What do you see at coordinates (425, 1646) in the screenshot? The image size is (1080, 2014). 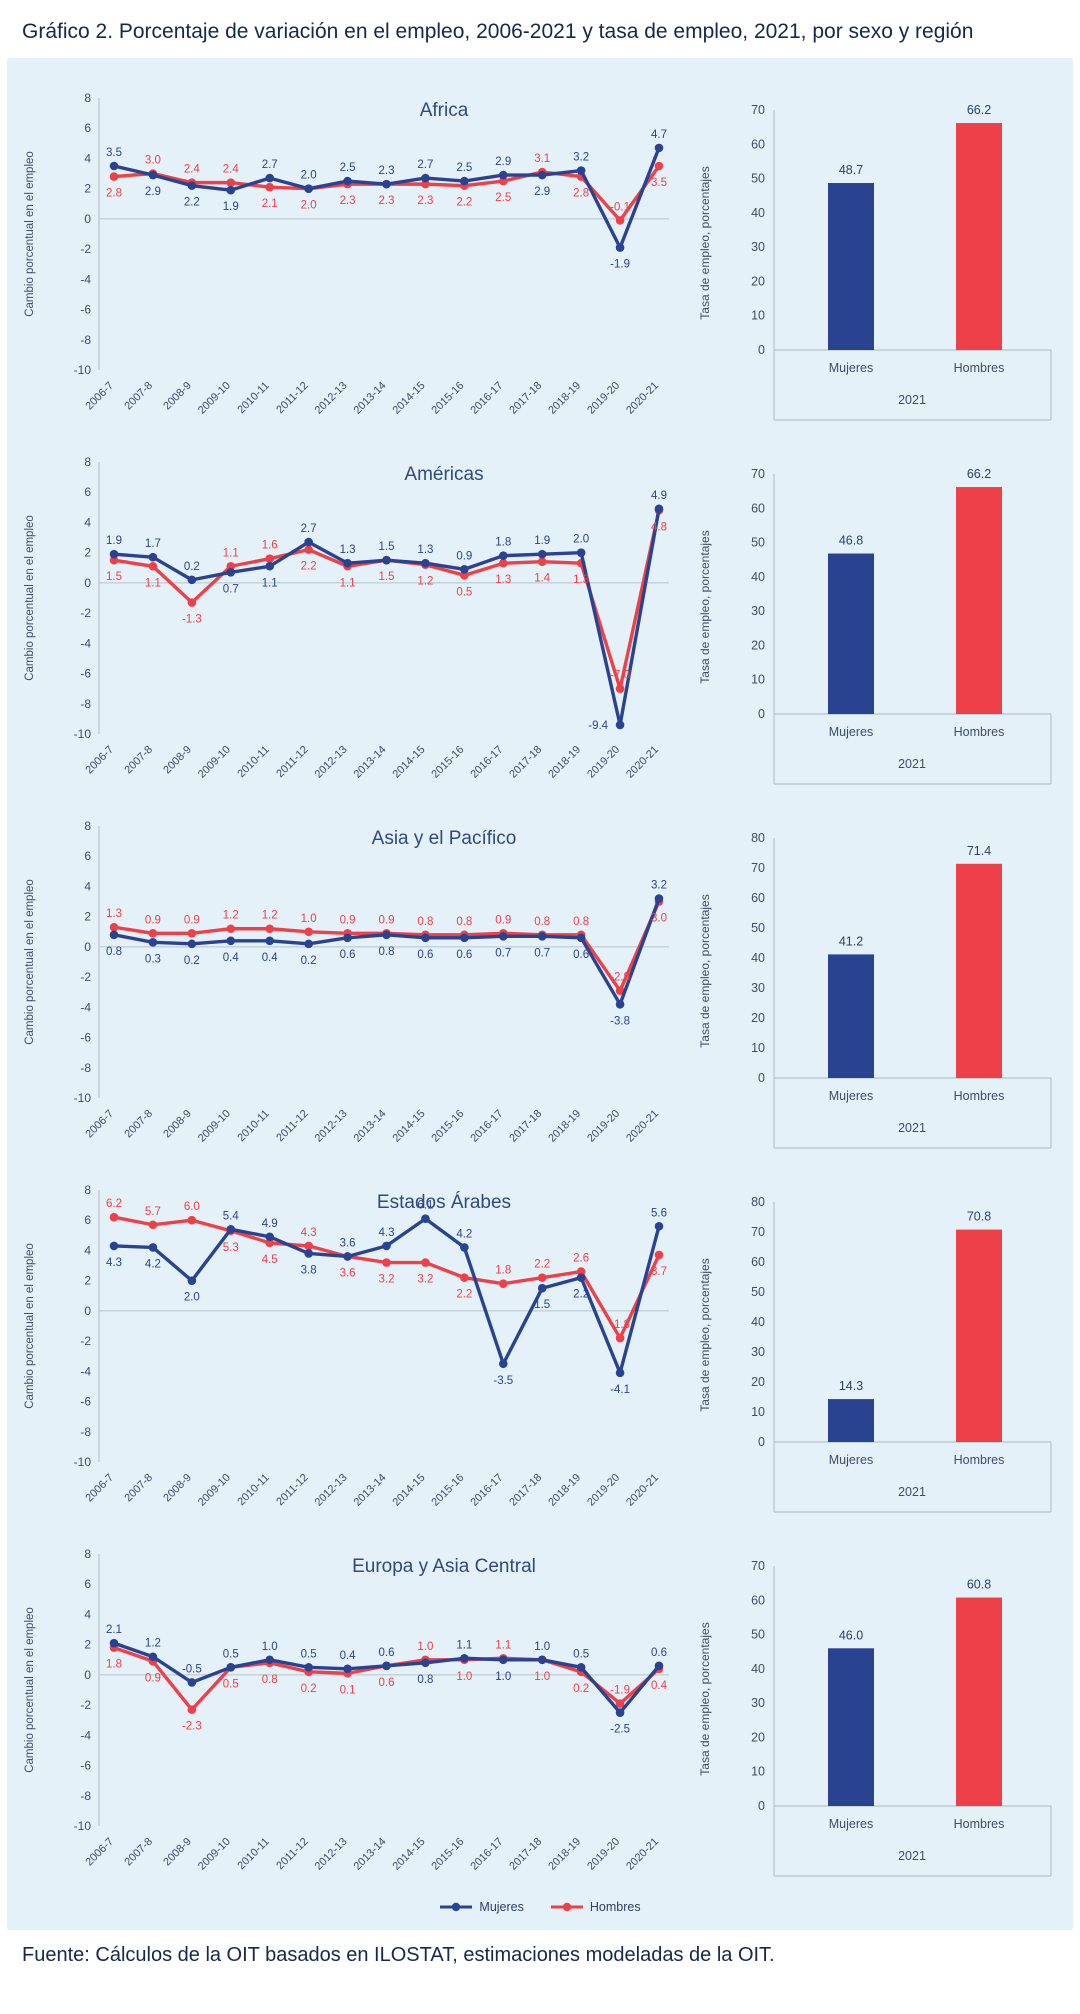 I see `data-label-hombres: 1.0` at bounding box center [425, 1646].